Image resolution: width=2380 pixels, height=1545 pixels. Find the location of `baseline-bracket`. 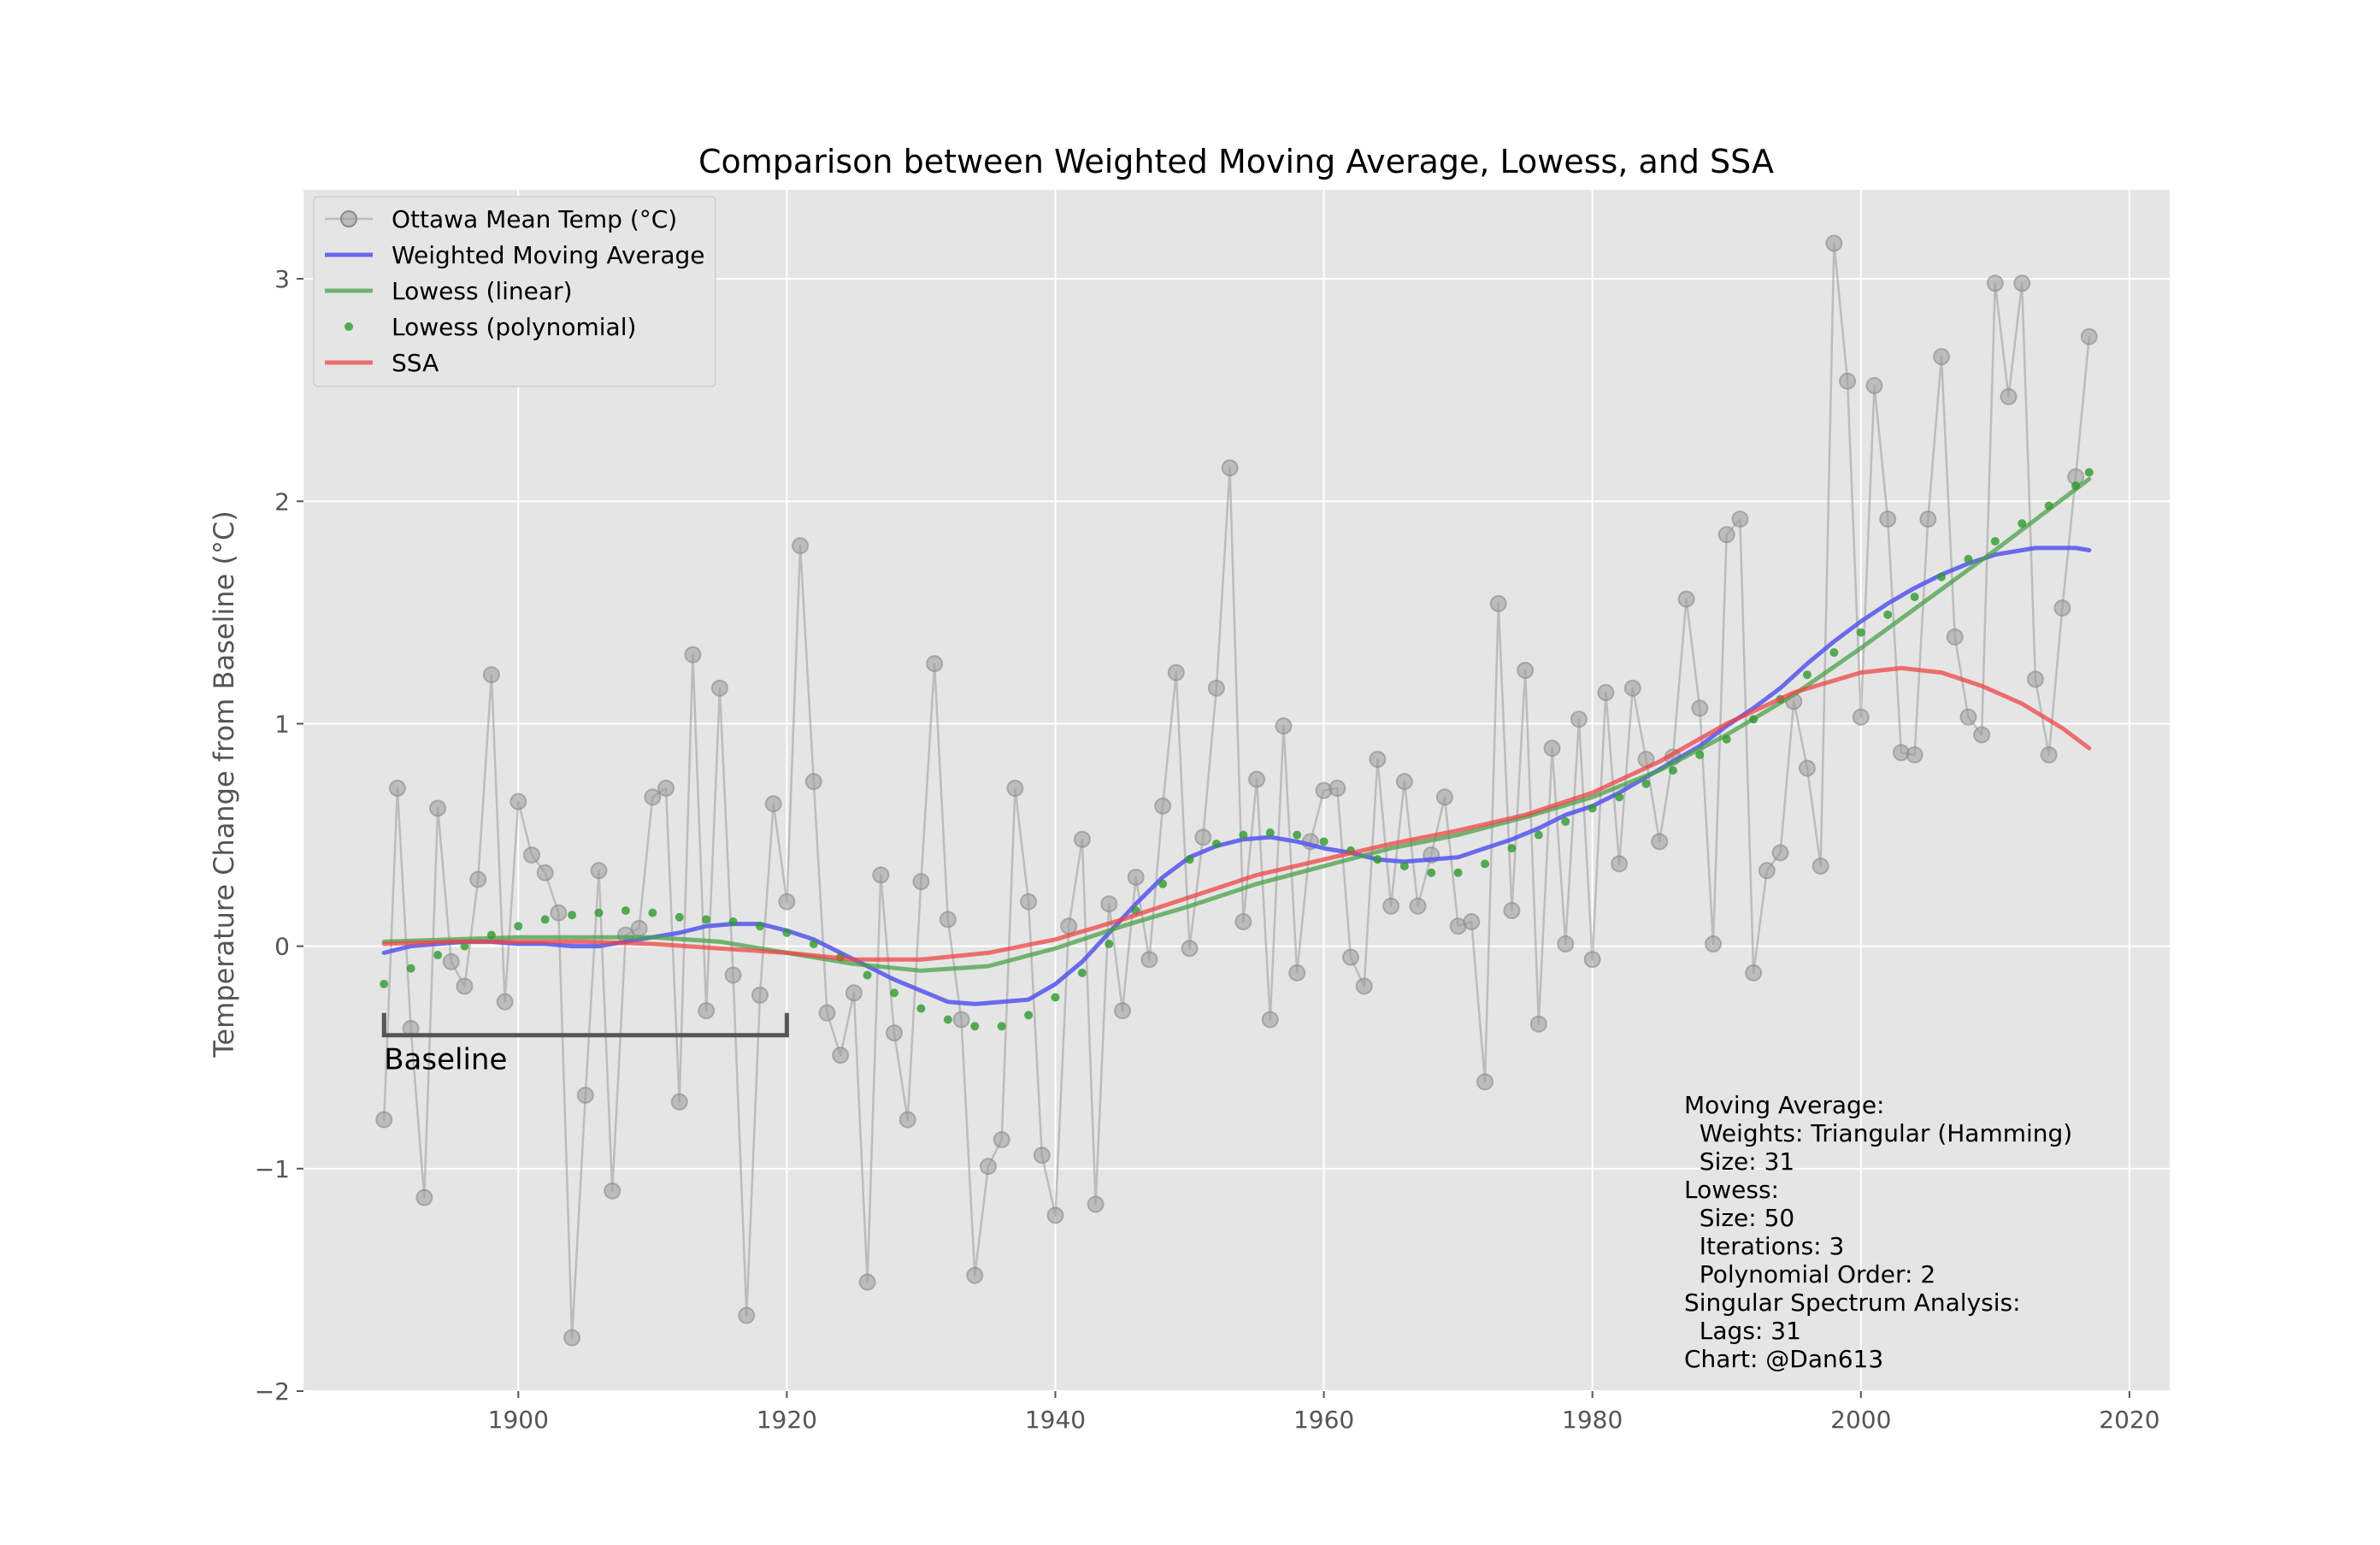

baseline-bracket is located at coordinates (585, 1025).